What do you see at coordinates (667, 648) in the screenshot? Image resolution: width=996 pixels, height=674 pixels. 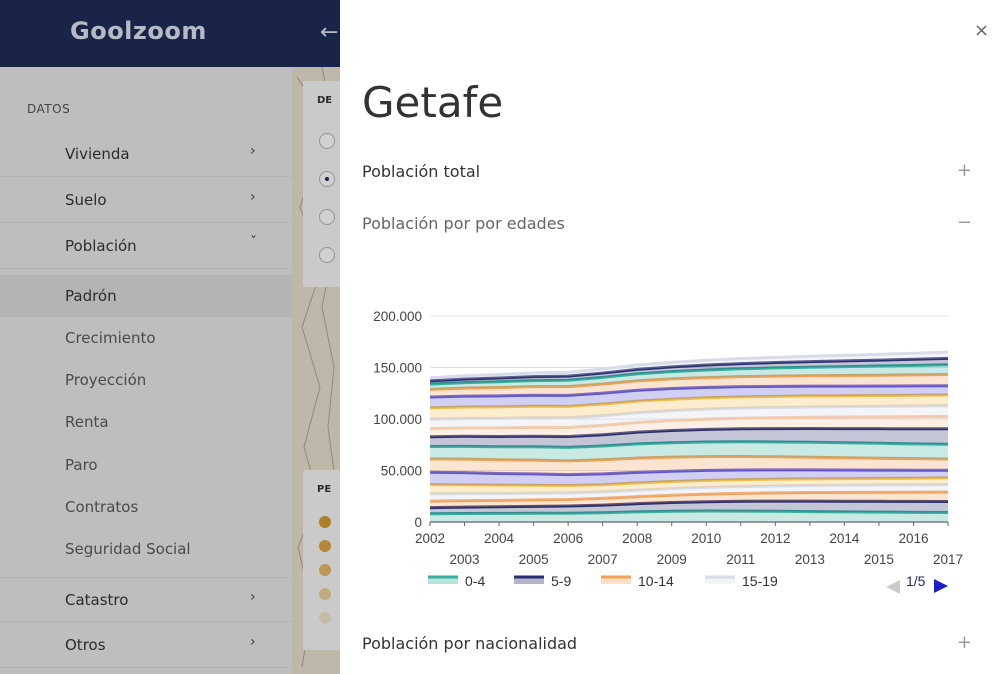 I see `accordion-poblacion-nacionalidad: Población por nacionalidad +` at bounding box center [667, 648].